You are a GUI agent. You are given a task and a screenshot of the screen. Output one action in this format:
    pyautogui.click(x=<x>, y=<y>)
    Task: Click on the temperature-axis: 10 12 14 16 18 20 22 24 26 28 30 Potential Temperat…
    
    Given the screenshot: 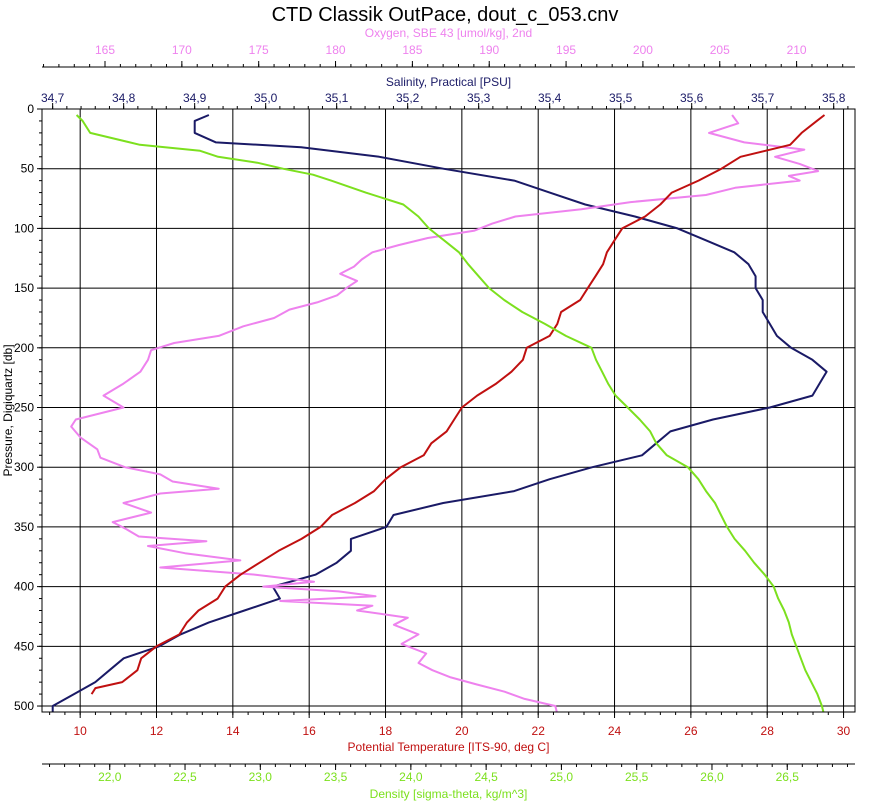 What is the action you would take?
    pyautogui.click(x=450, y=733)
    